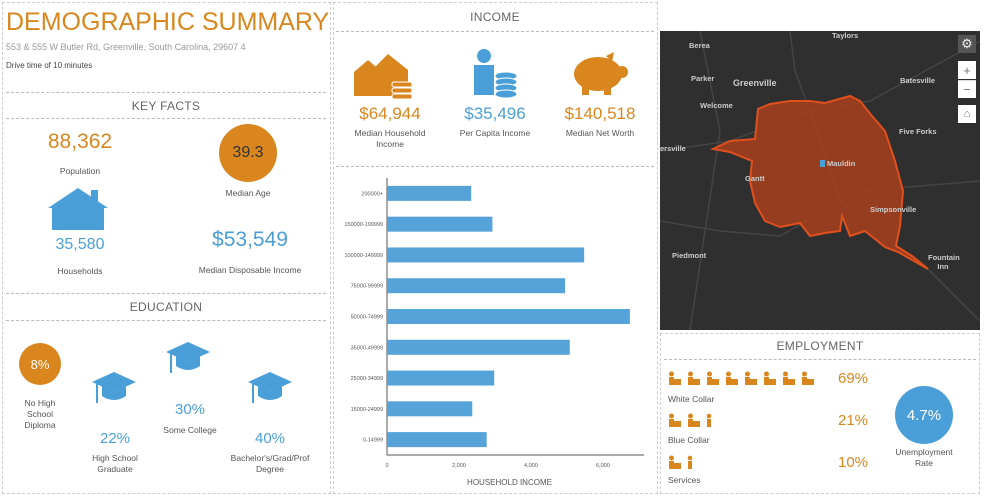  I want to click on services-icons, so click(684, 462).